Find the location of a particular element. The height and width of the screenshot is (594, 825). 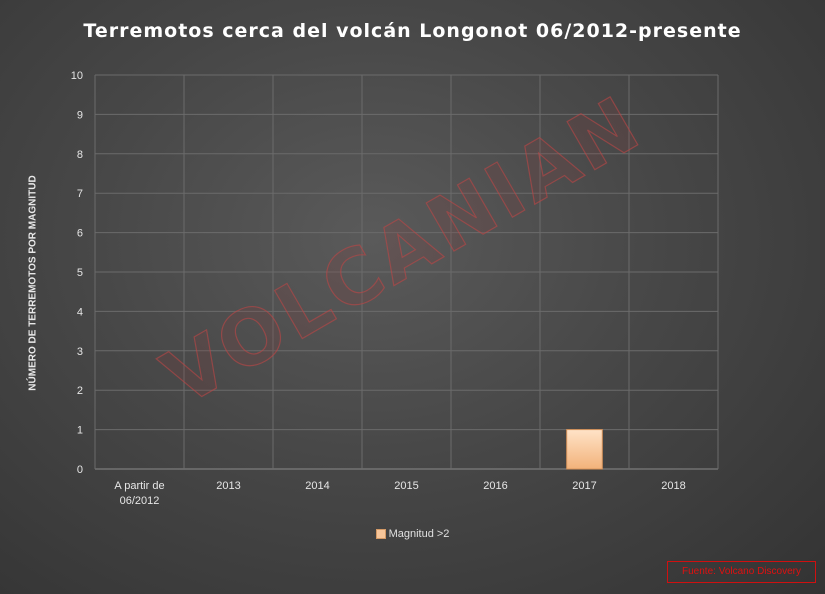

legend-swatch is located at coordinates (380, 534).